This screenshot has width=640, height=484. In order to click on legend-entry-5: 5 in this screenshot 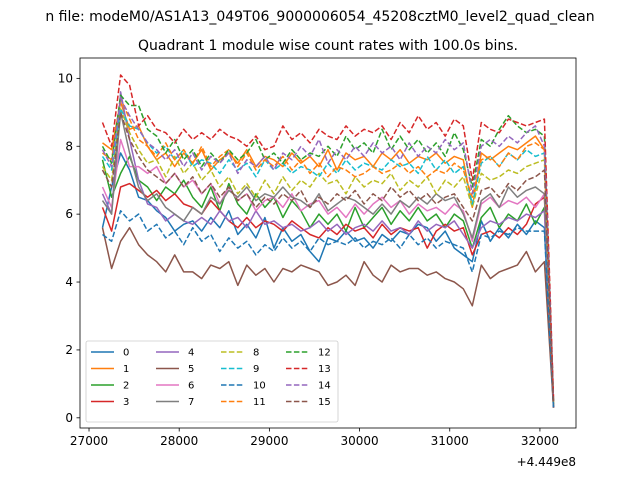, I will do `click(175, 369)`.